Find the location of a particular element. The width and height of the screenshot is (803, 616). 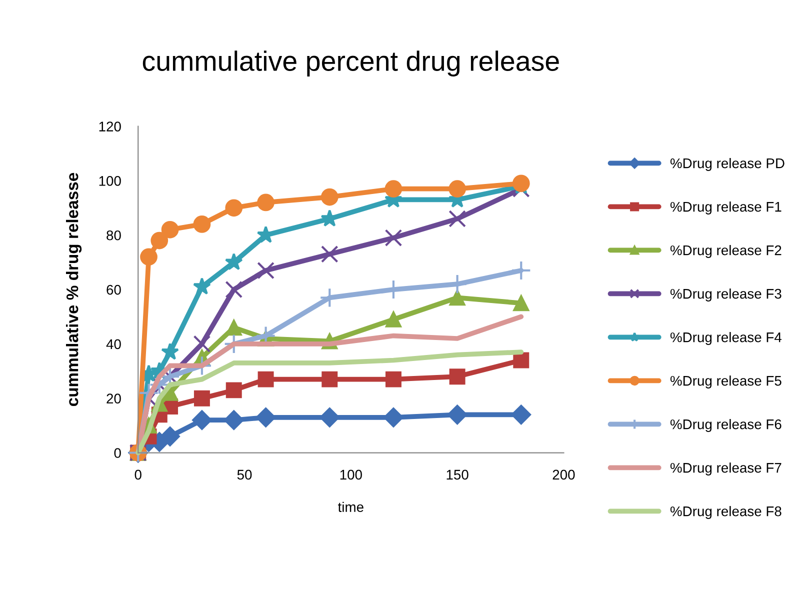

y-tick-label: 20 is located at coordinates (113, 399).